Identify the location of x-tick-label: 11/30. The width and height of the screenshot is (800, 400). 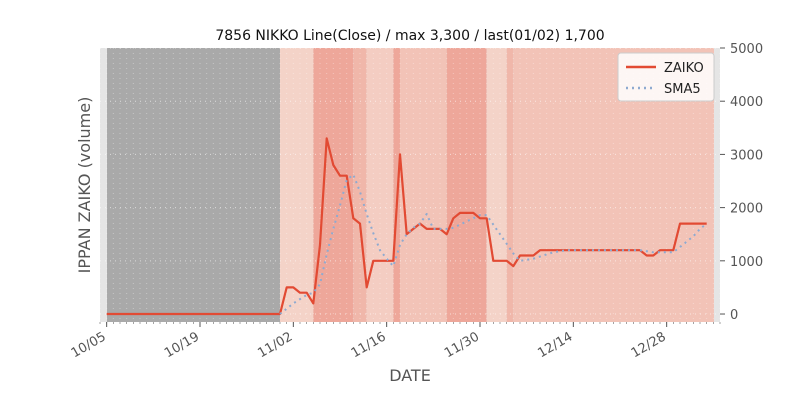
(462, 345).